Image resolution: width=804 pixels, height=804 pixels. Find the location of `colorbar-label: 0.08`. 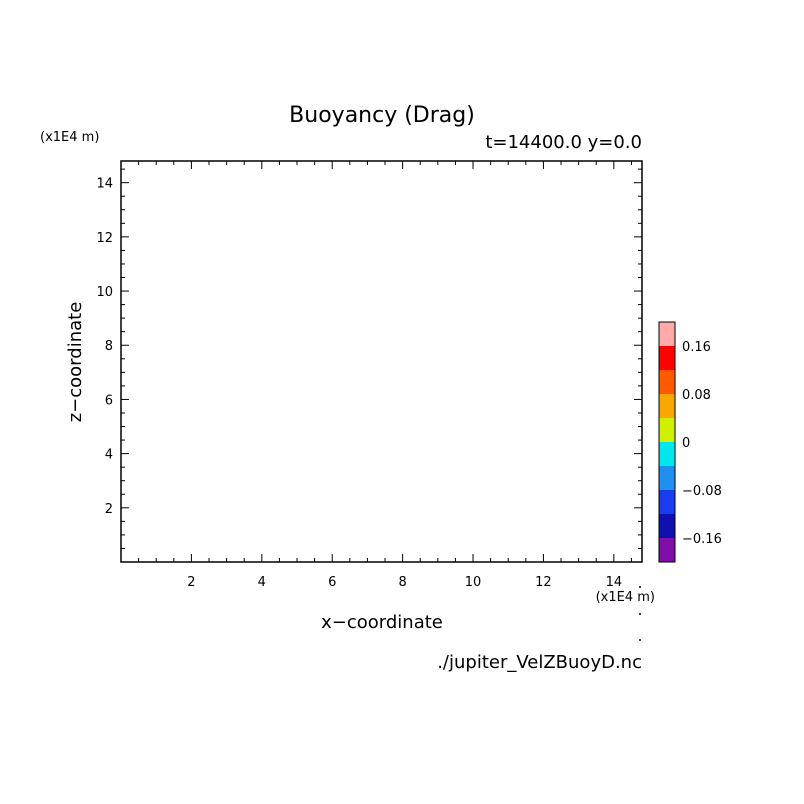

colorbar-label: 0.08 is located at coordinates (696, 395).